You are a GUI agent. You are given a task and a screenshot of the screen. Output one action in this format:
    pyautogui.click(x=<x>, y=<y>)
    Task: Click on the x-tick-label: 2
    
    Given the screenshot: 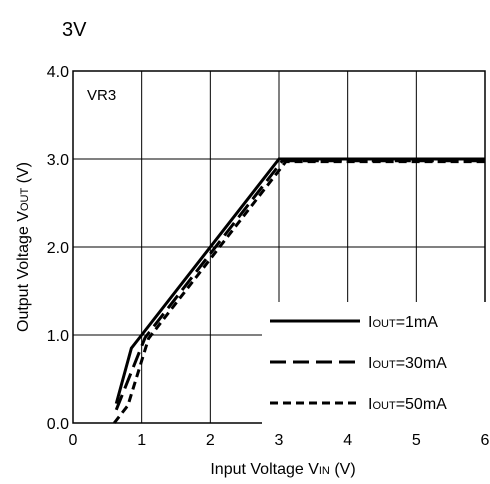 What is the action you would take?
    pyautogui.click(x=210, y=440)
    